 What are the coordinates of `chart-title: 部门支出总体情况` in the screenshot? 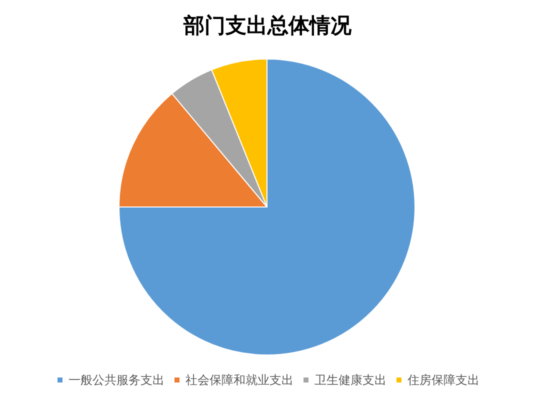 It's located at (267, 26).